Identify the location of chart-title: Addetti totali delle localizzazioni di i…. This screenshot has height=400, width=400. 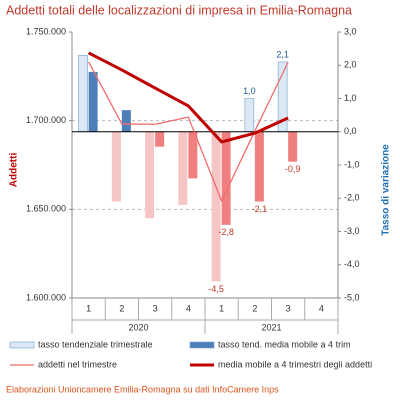
(179, 10).